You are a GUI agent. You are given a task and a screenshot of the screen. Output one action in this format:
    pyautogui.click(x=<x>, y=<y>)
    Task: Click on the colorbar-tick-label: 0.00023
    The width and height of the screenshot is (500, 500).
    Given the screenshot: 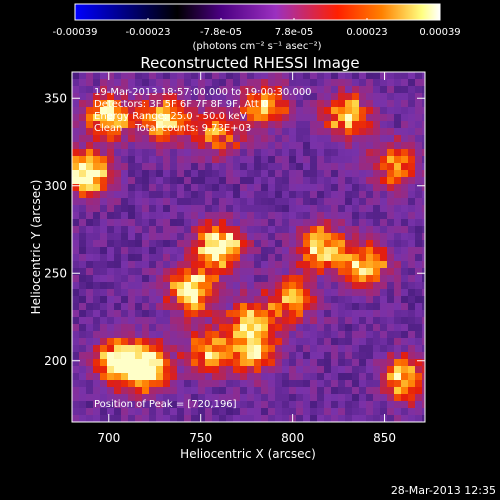 What is the action you would take?
    pyautogui.click(x=366, y=32)
    